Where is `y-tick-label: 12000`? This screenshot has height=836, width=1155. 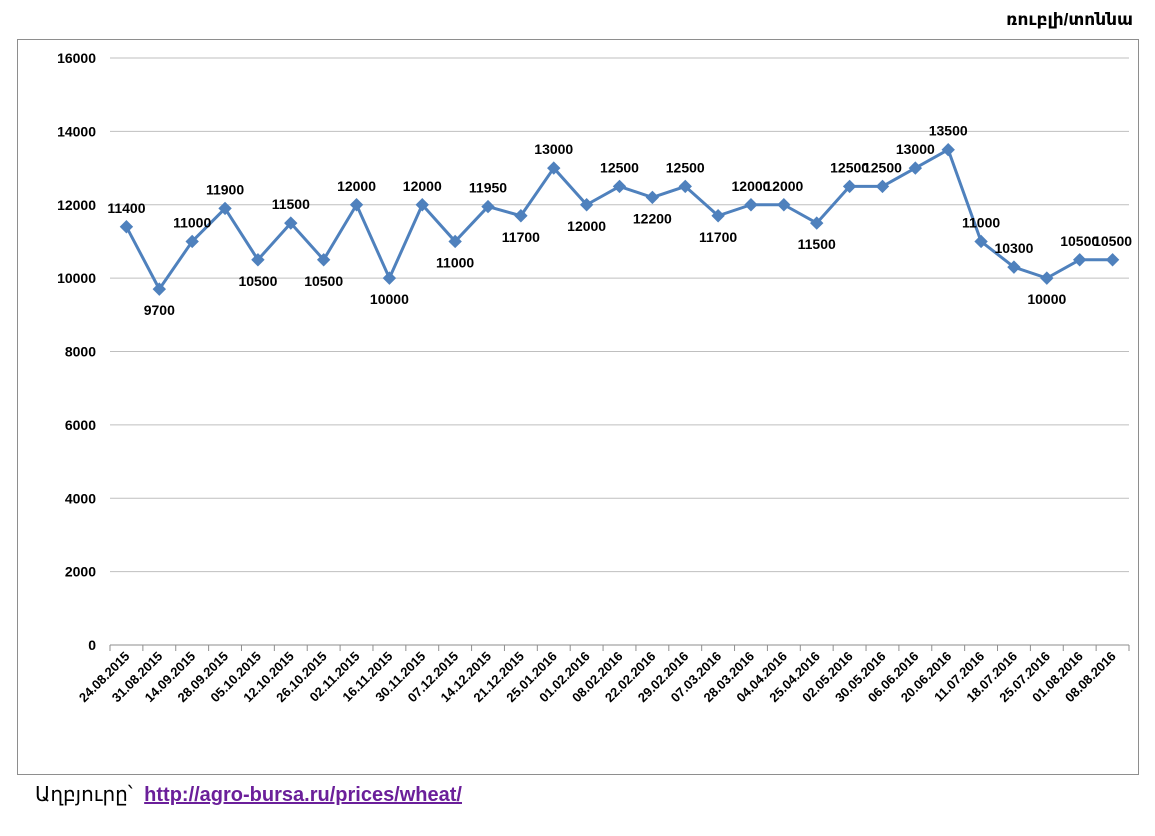
y-tick-label: 12000 is located at coordinates (76, 205).